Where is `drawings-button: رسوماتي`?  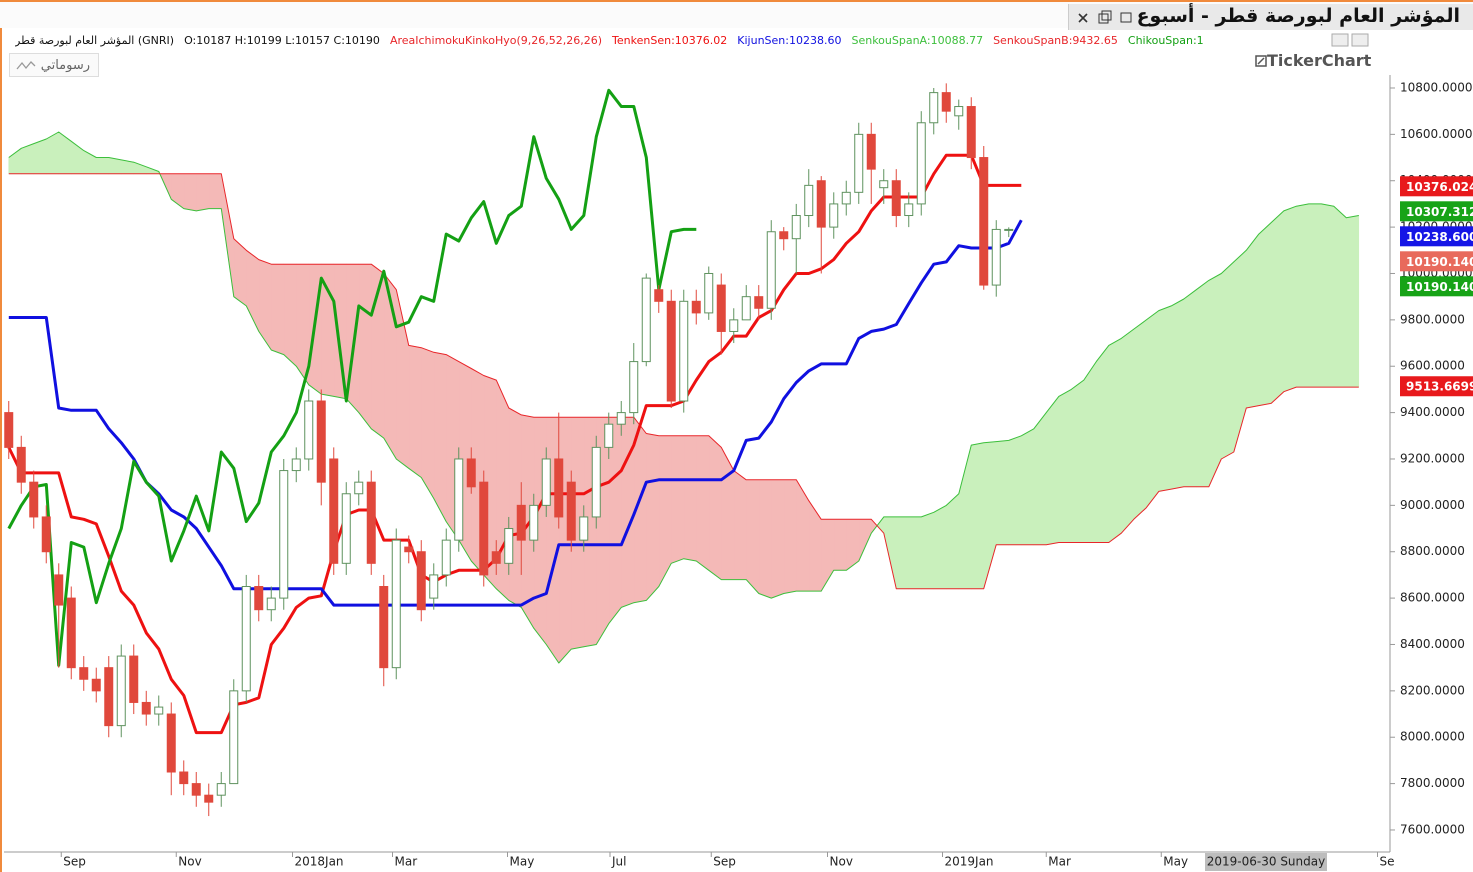 drawings-button: رسوماتي is located at coordinates (54, 65).